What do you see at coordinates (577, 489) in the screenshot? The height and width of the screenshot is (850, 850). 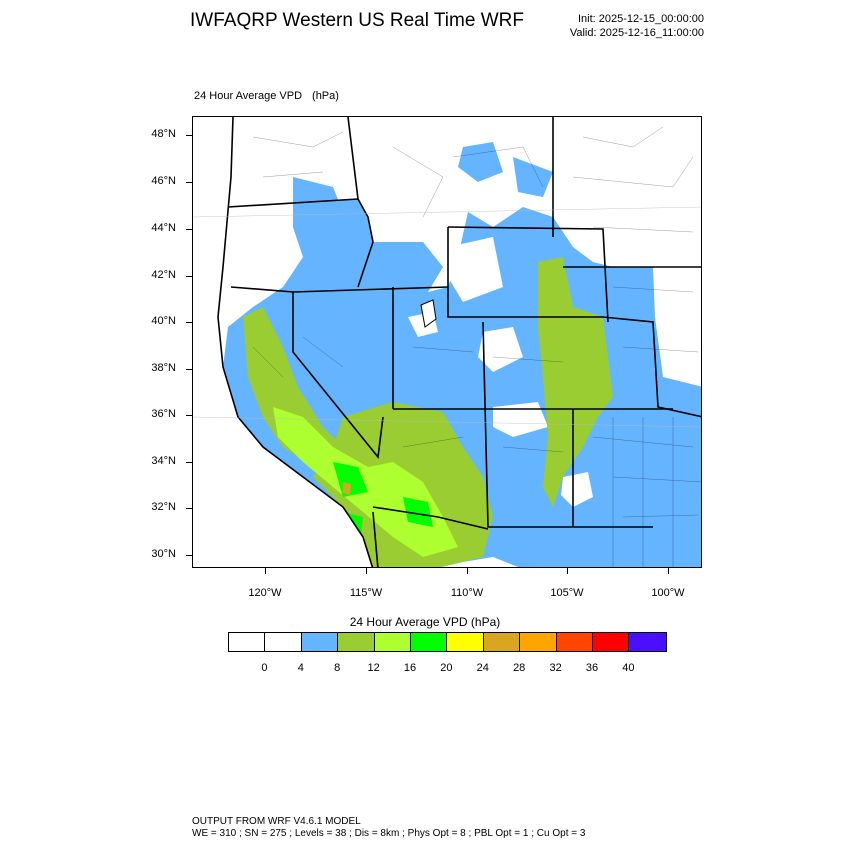 I see `vpd-gap-texas` at bounding box center [577, 489].